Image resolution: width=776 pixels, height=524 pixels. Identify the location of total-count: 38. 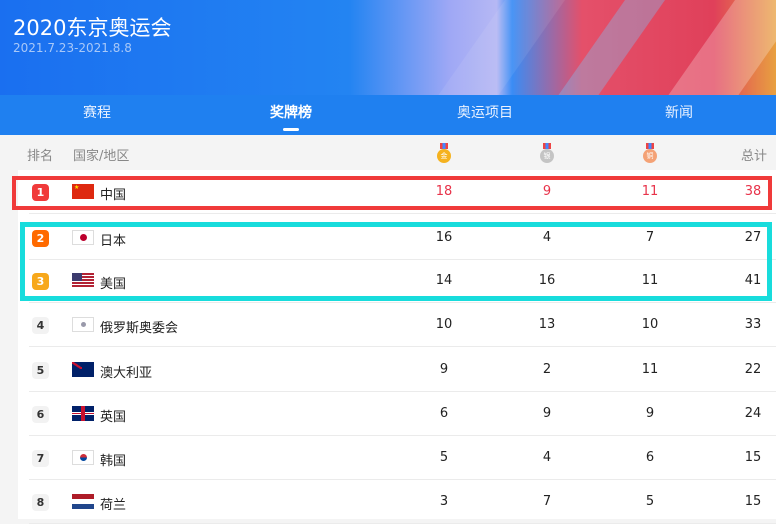
(753, 191).